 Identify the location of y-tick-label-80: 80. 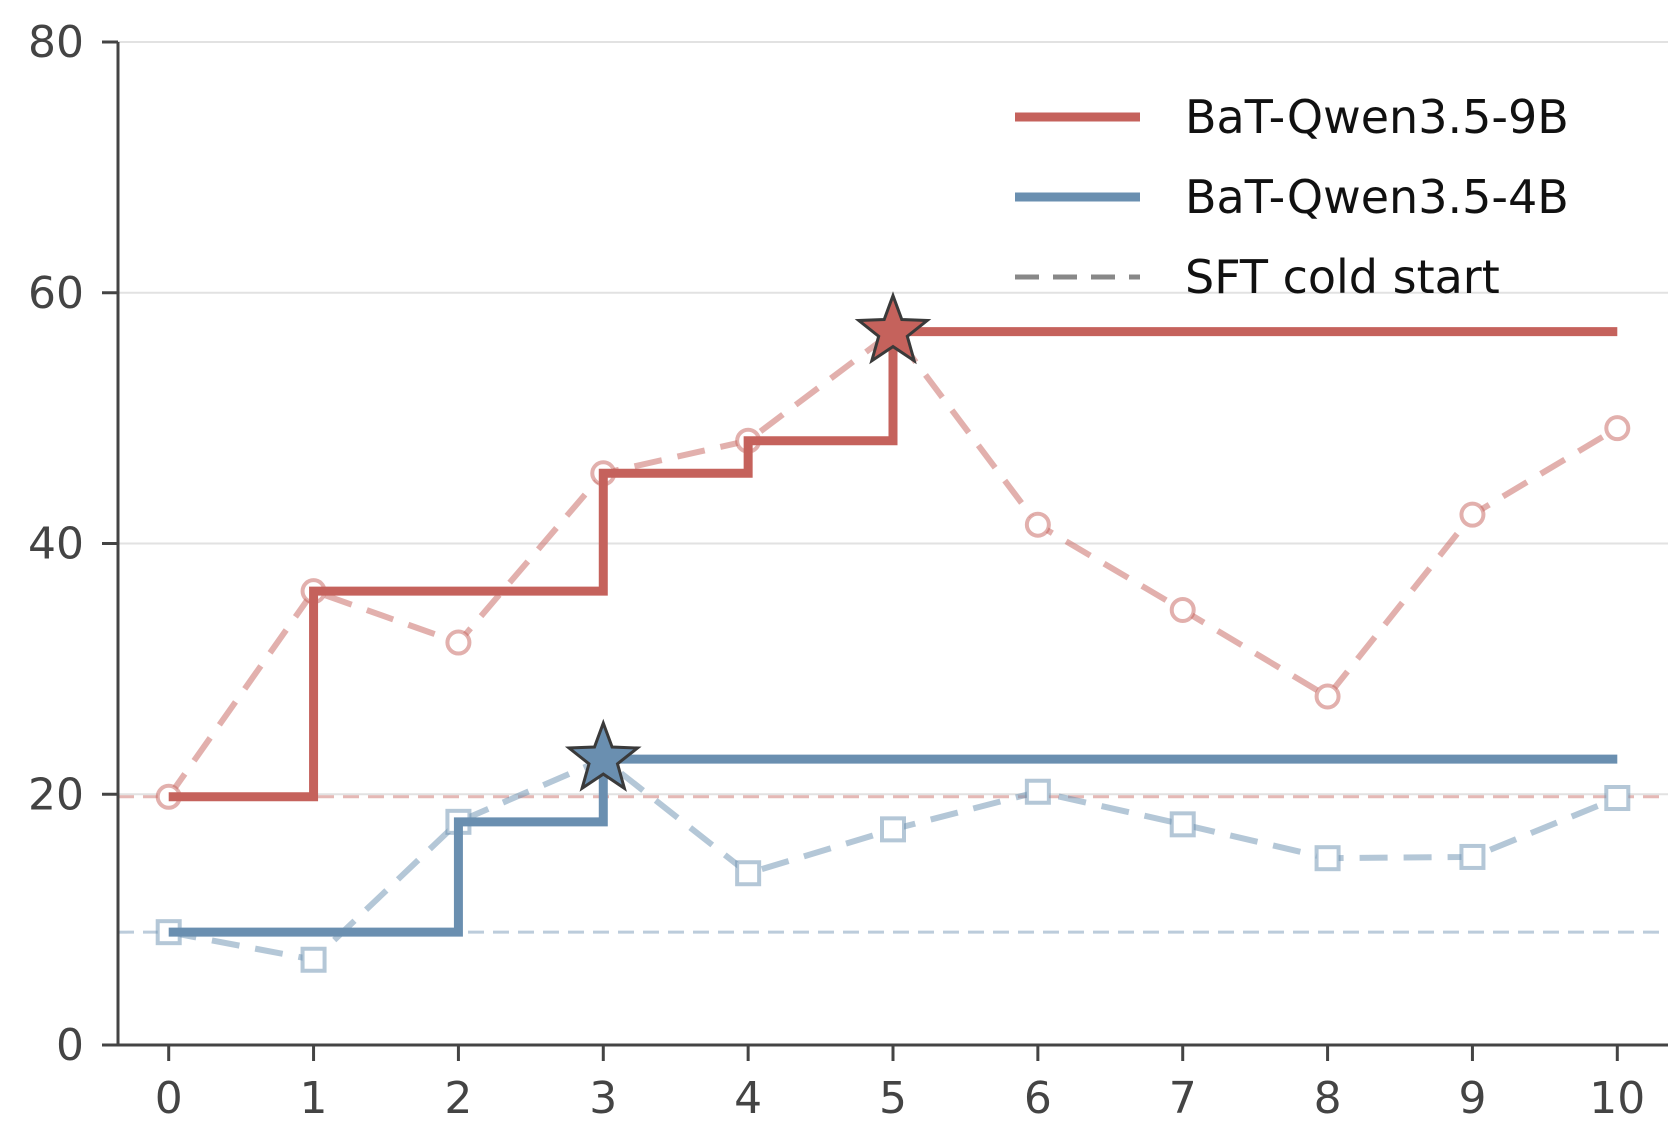
(56, 42).